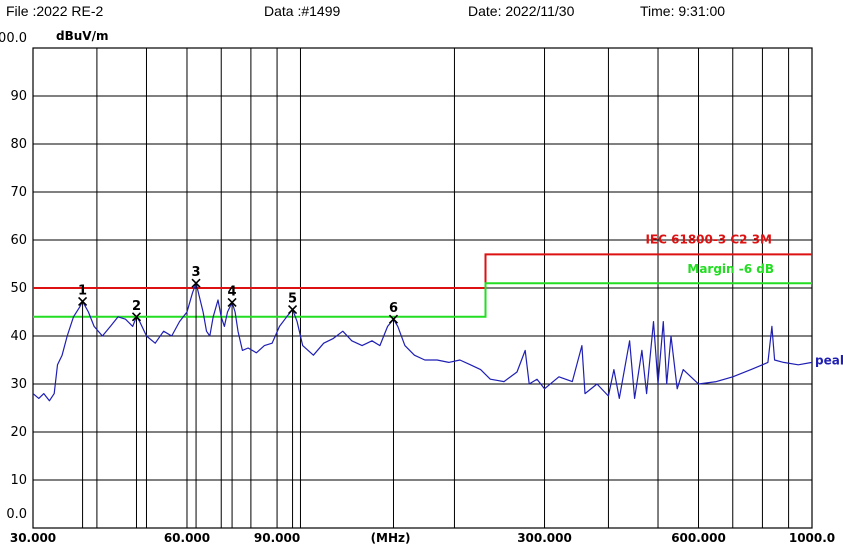 The height and width of the screenshot is (551, 843). Describe the element at coordinates (277, 538) in the screenshot. I see `x-tick-label: 90.000` at that location.